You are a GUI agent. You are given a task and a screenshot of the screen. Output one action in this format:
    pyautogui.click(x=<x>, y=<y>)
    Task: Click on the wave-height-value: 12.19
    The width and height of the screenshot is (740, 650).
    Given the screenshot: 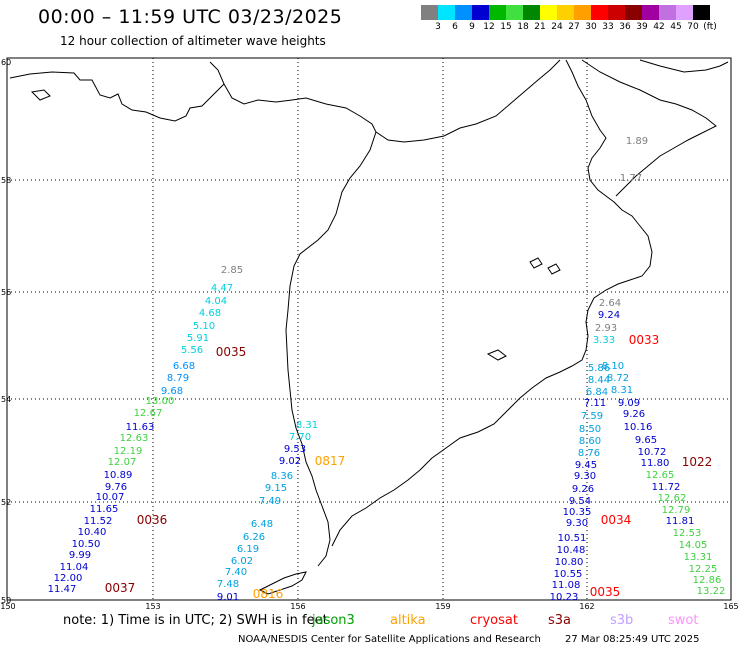 What is the action you would take?
    pyautogui.click(x=128, y=451)
    